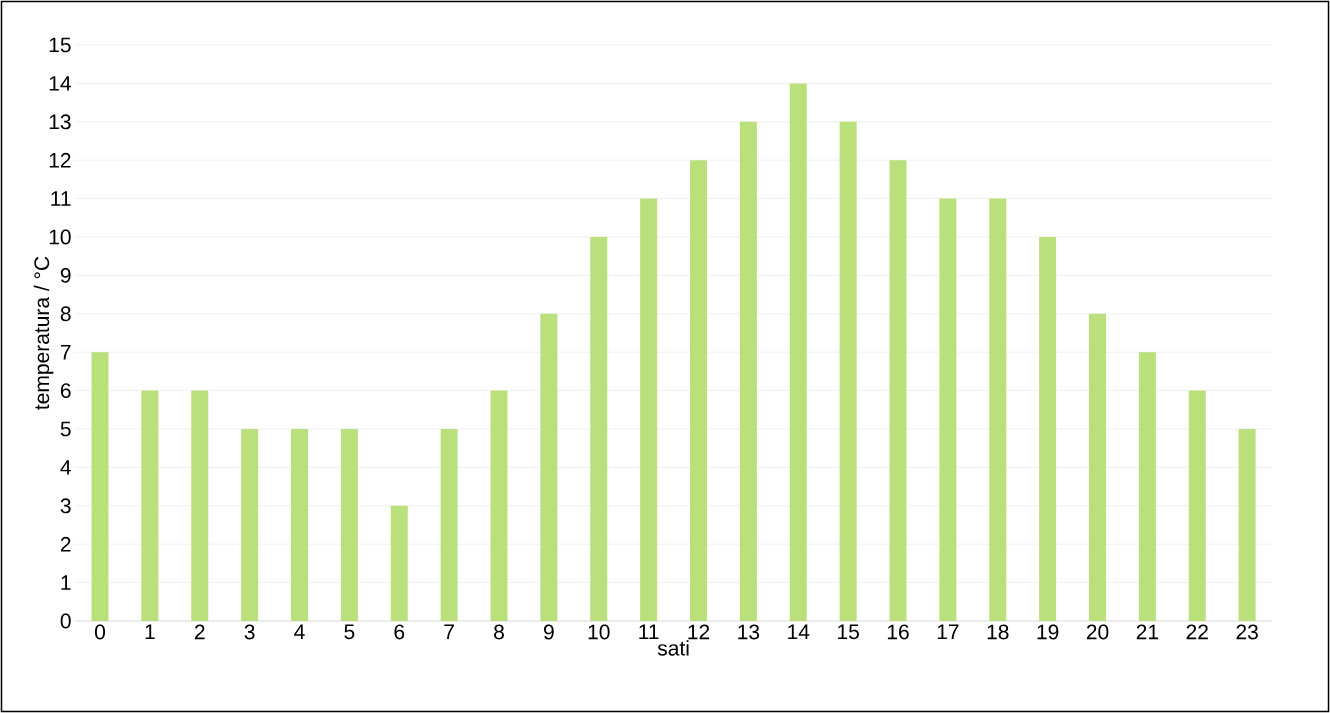  Describe the element at coordinates (60, 83) in the screenshot. I see `y-tick-label: 14` at that location.